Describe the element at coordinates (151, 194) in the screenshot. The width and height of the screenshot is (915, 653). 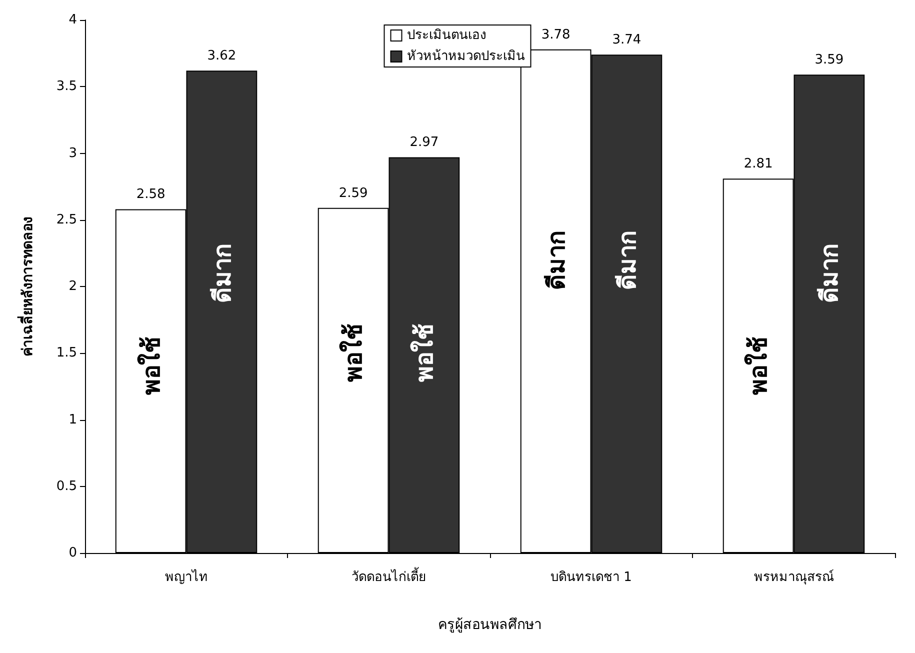
I see `data-label: 2.58` at that location.